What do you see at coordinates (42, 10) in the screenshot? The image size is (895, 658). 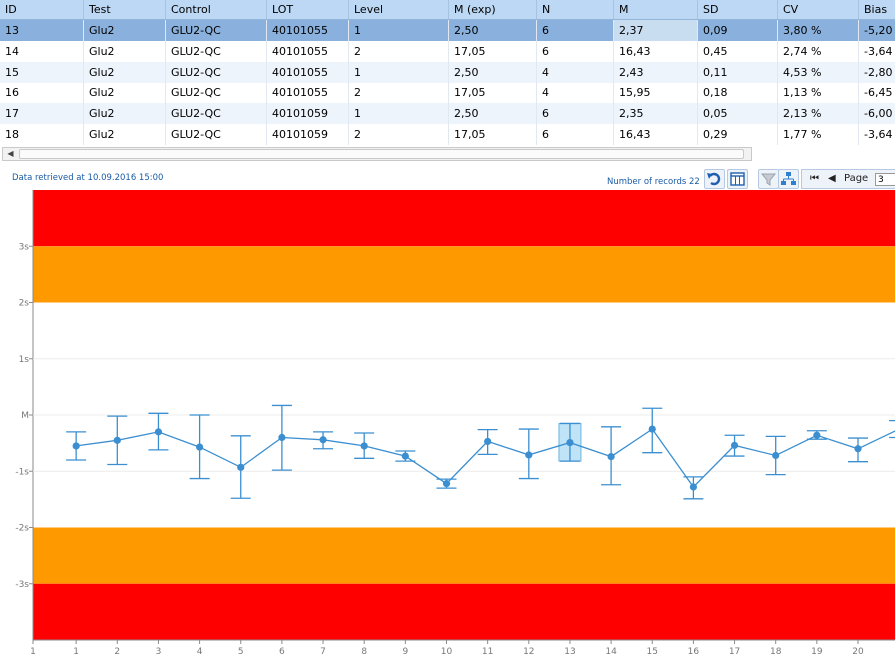 I see `column-header: ID` at bounding box center [42, 10].